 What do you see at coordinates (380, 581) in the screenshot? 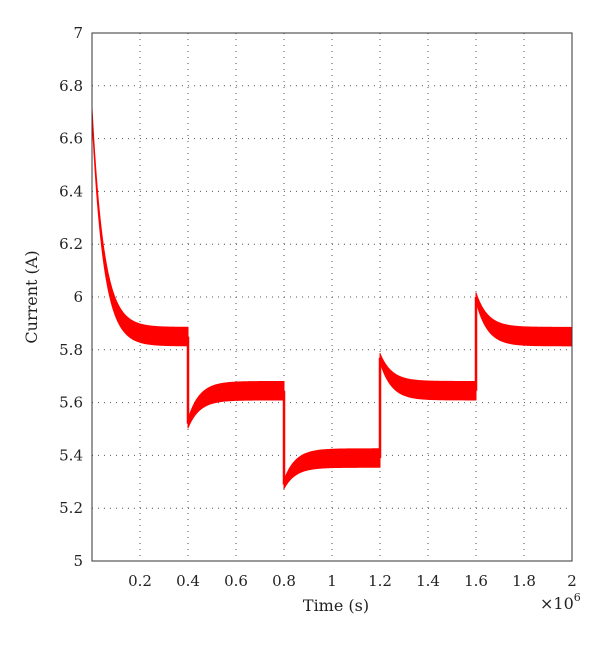
I see `x-tick-label: 1.2` at bounding box center [380, 581].